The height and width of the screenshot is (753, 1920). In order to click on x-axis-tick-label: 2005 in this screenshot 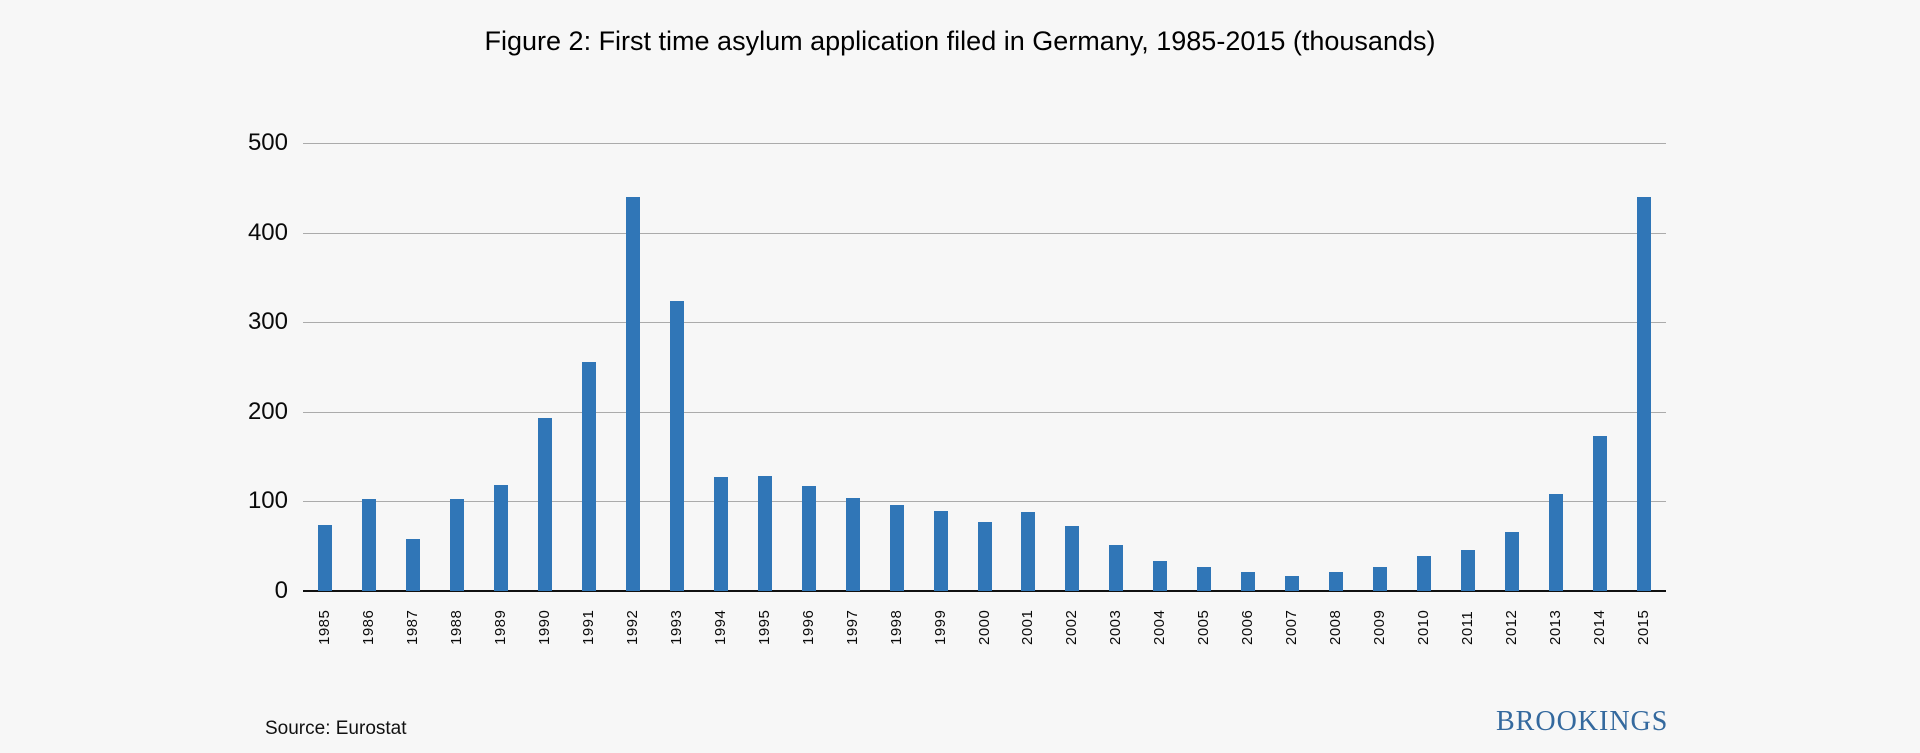, I will do `click(1204, 627)`.